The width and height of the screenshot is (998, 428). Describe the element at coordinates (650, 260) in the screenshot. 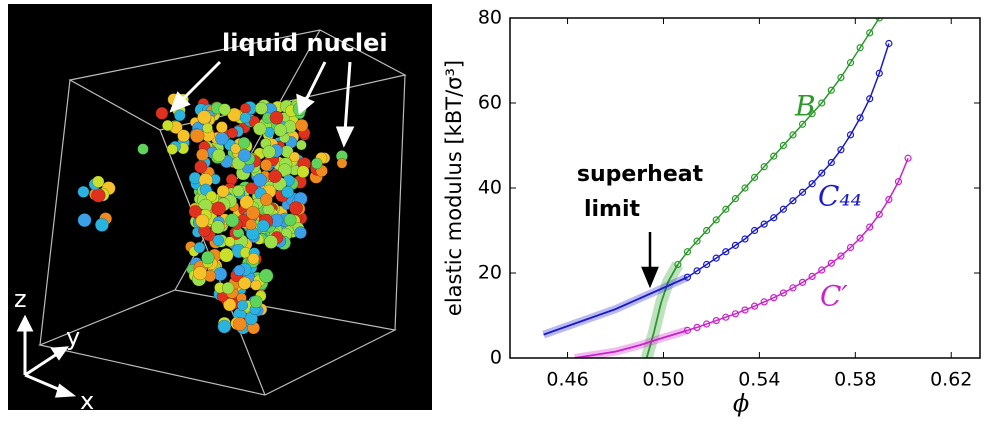

I see `annotation-arrow` at that location.